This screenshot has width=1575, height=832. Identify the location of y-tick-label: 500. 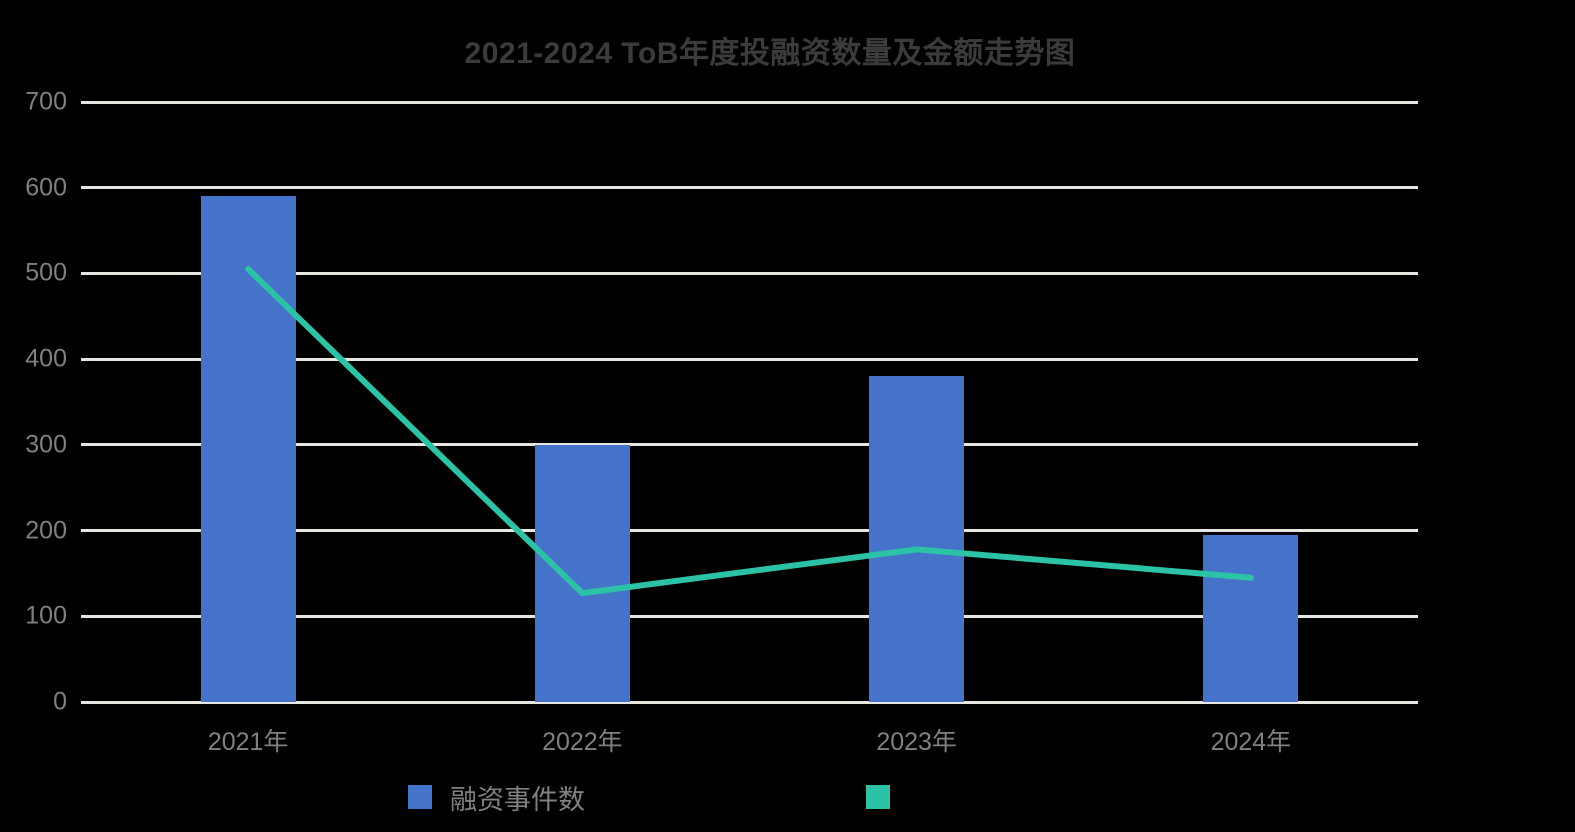
(46, 272).